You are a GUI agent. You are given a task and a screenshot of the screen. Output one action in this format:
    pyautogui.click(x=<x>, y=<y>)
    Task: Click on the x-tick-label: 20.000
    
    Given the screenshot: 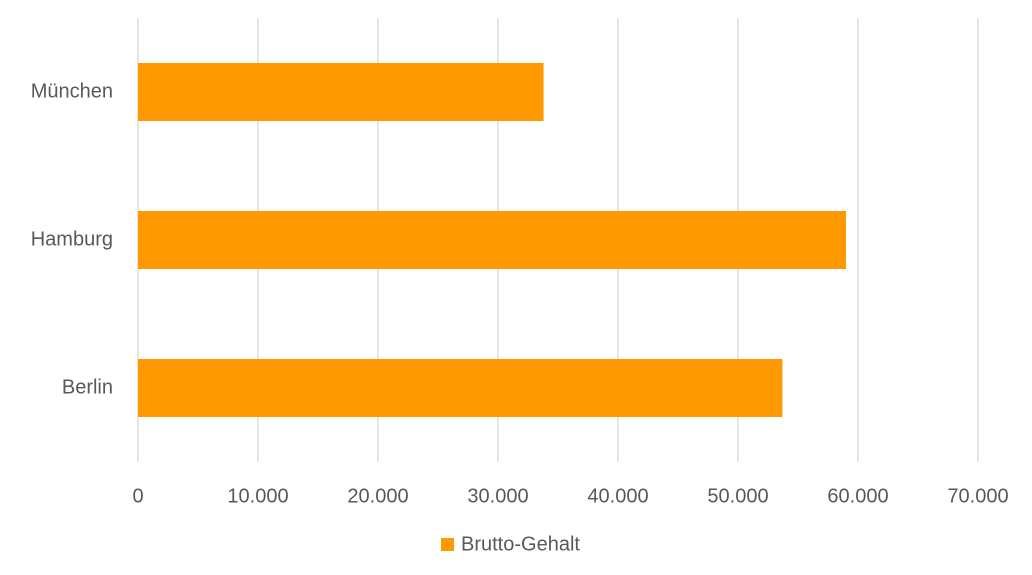 What is the action you would take?
    pyautogui.click(x=377, y=496)
    